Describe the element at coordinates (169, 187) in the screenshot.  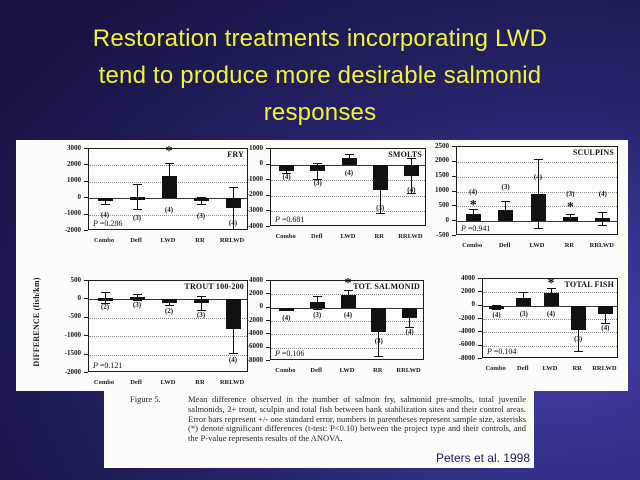
I see `bar-lwd` at that location.